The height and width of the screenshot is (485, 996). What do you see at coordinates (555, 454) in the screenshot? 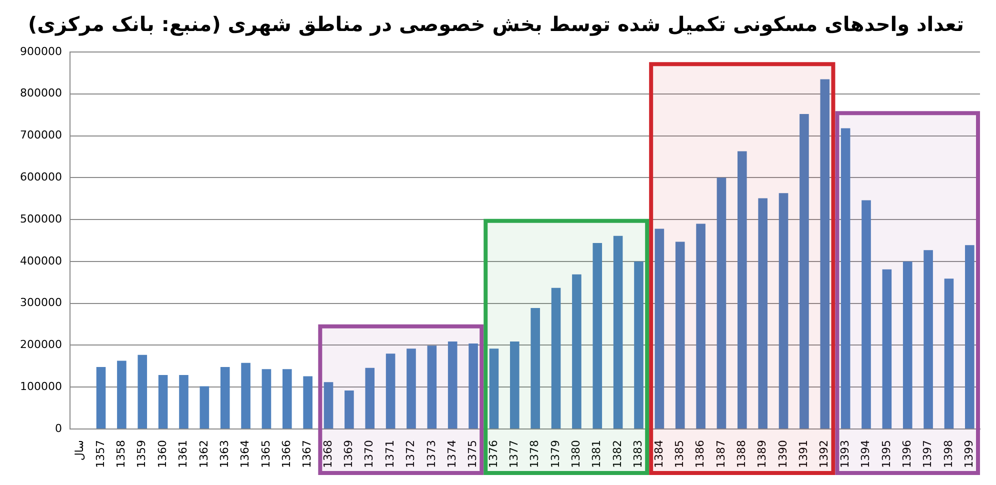
I see `x-tick-label: 1379` at bounding box center [555, 454].